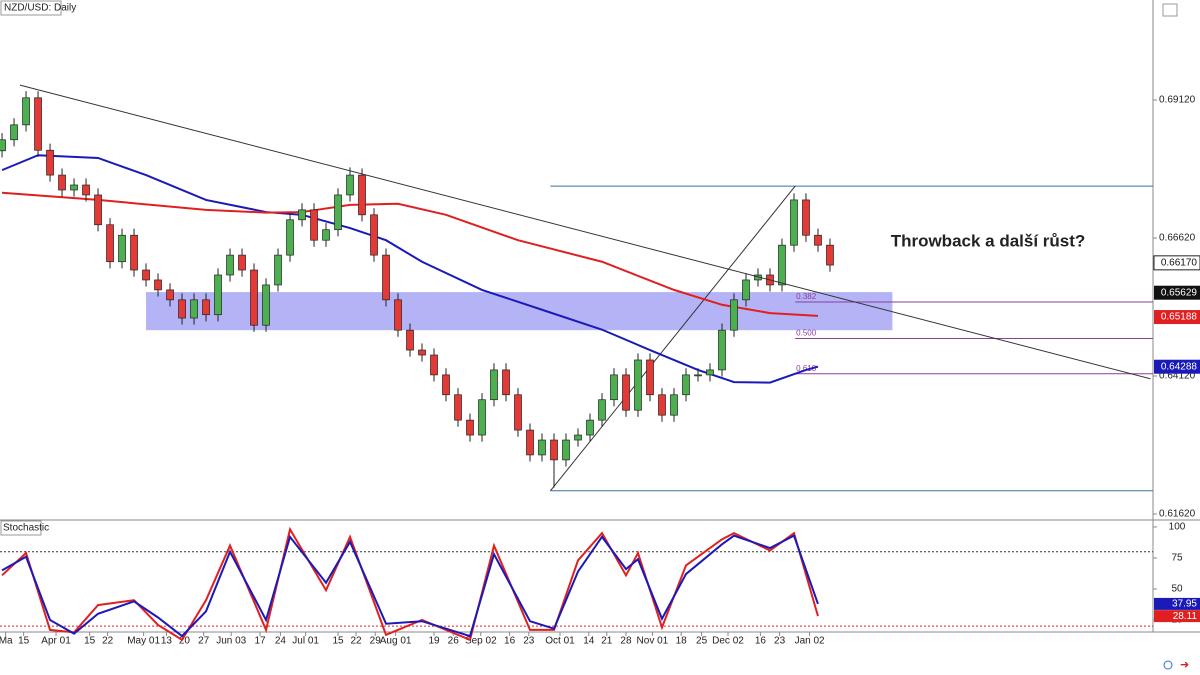 This screenshot has height=675, width=1200. What do you see at coordinates (1168, 665) in the screenshot?
I see `link-icon` at bounding box center [1168, 665].